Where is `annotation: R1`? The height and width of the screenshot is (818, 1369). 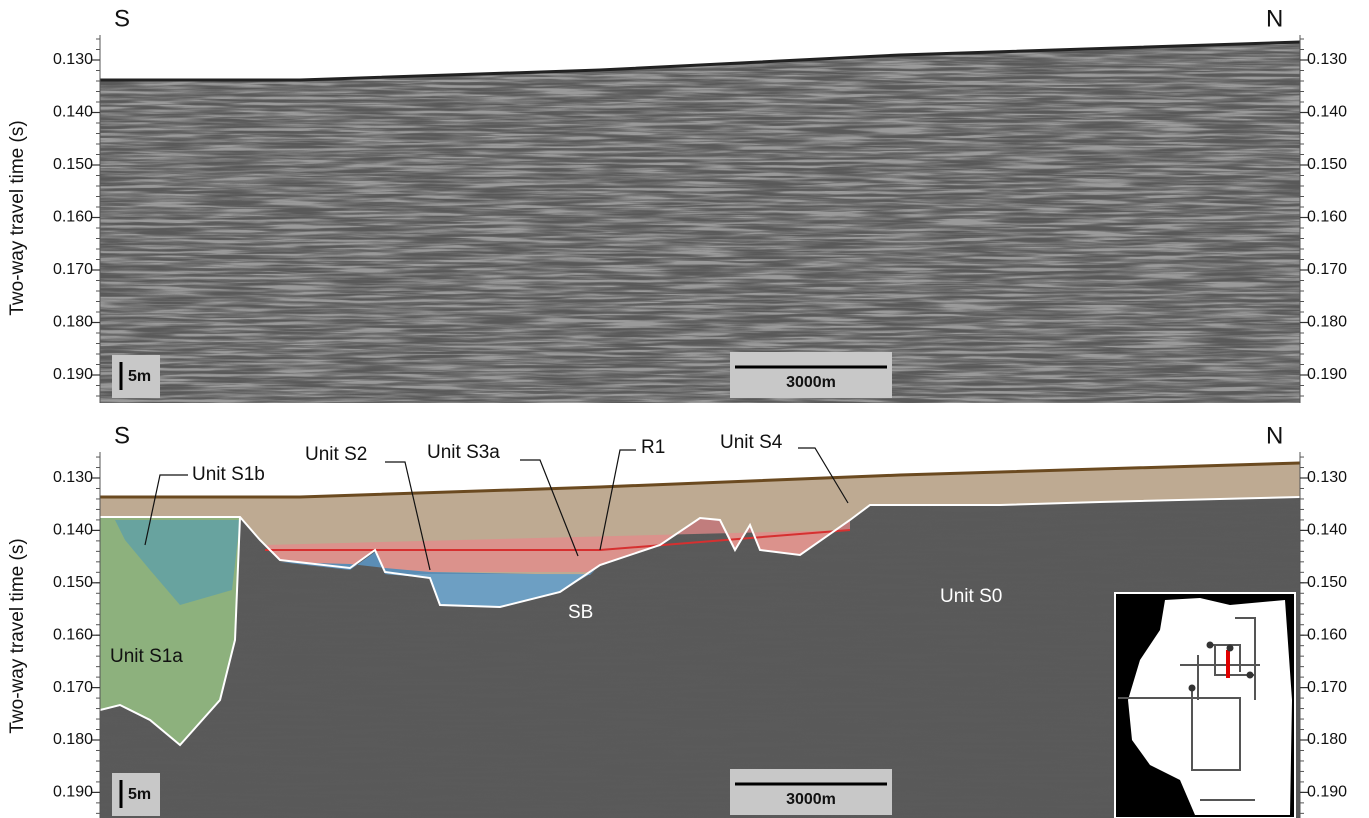 annotation: R1 is located at coordinates (653, 447).